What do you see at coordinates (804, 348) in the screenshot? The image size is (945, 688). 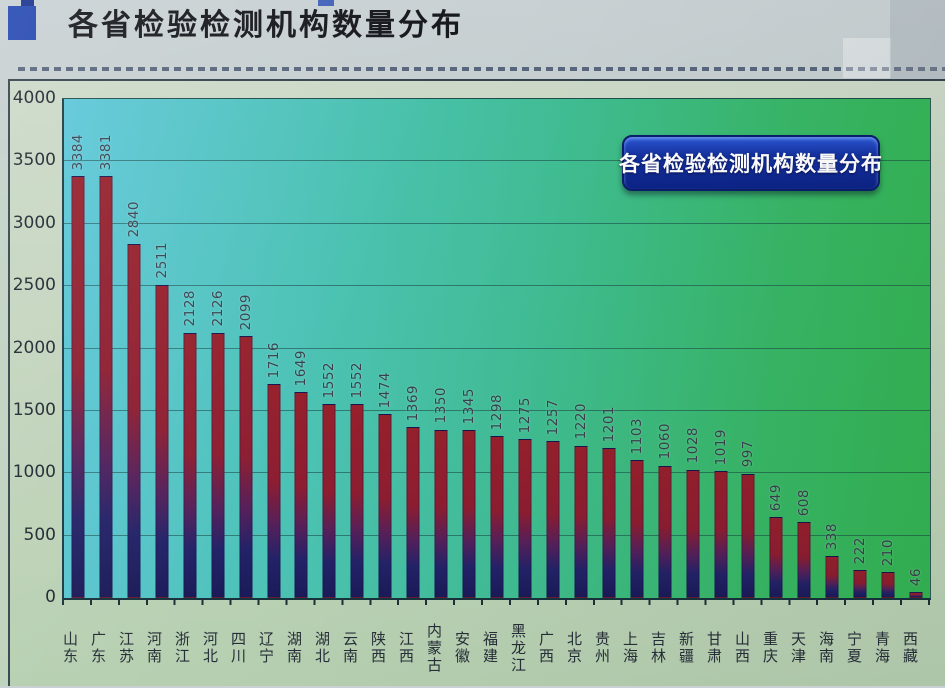 I see `bar-column: 608` at bounding box center [804, 348].